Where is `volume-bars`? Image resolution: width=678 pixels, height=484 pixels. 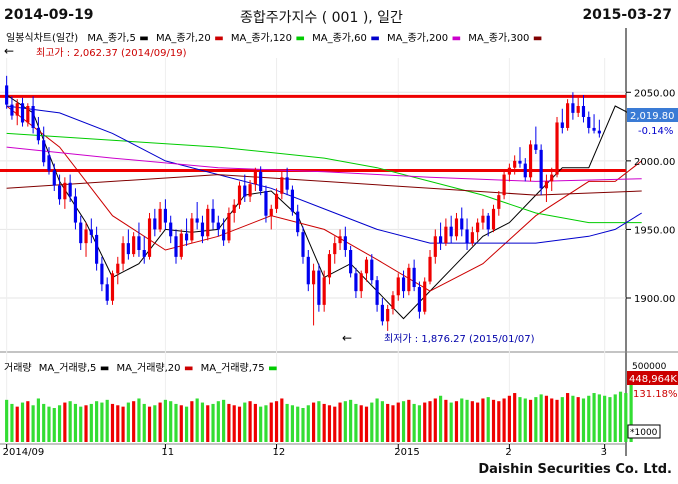
volume-bars is located at coordinates (319, 411).